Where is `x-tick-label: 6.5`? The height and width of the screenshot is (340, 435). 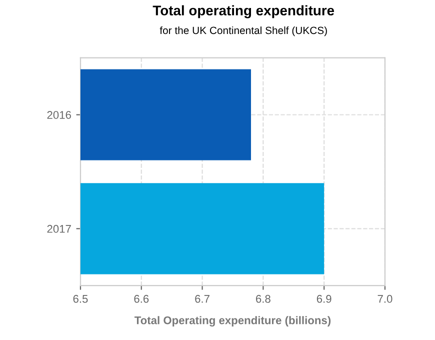
x-tick-label: 6.5 is located at coordinates (80, 298).